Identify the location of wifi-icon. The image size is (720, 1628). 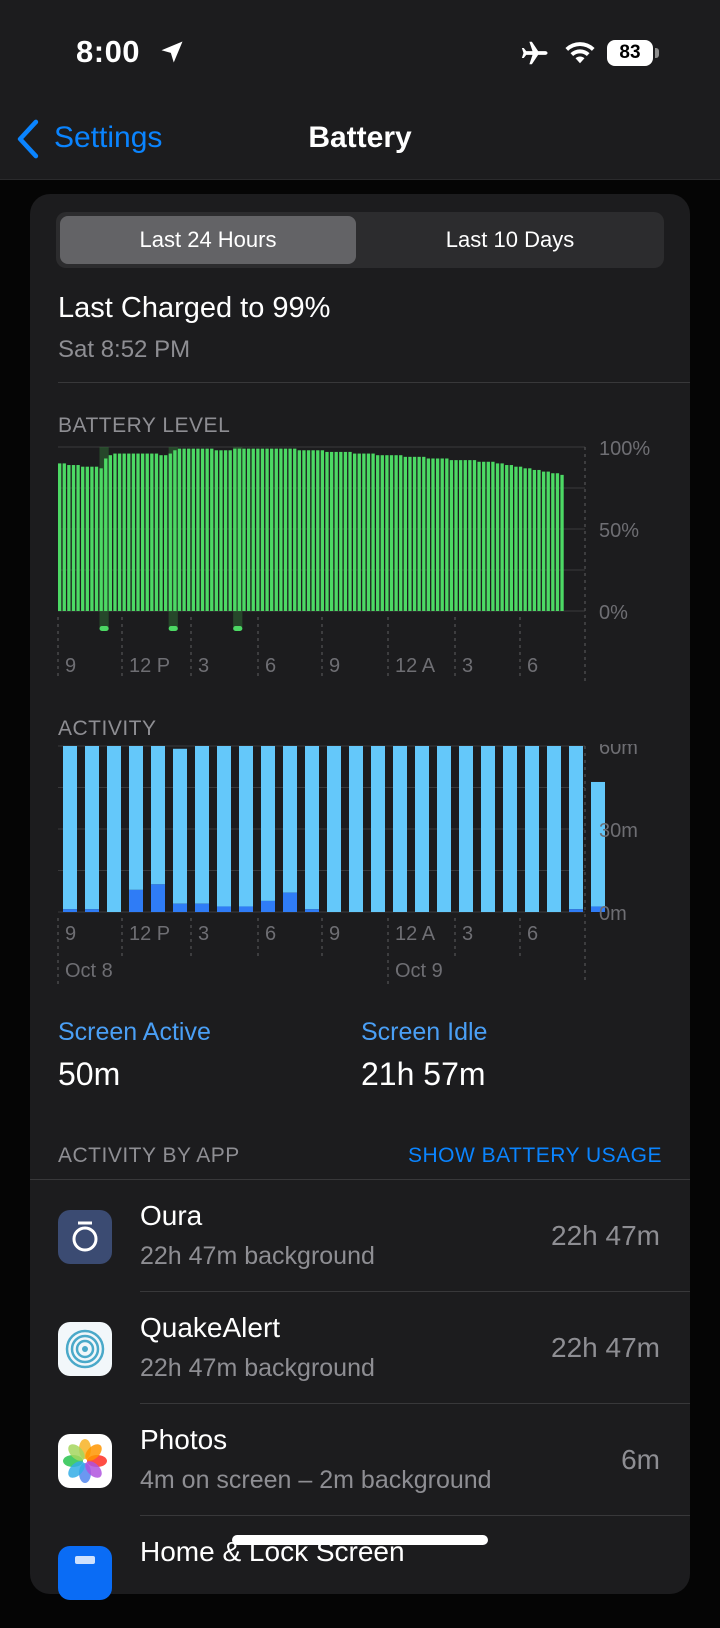
(580, 53).